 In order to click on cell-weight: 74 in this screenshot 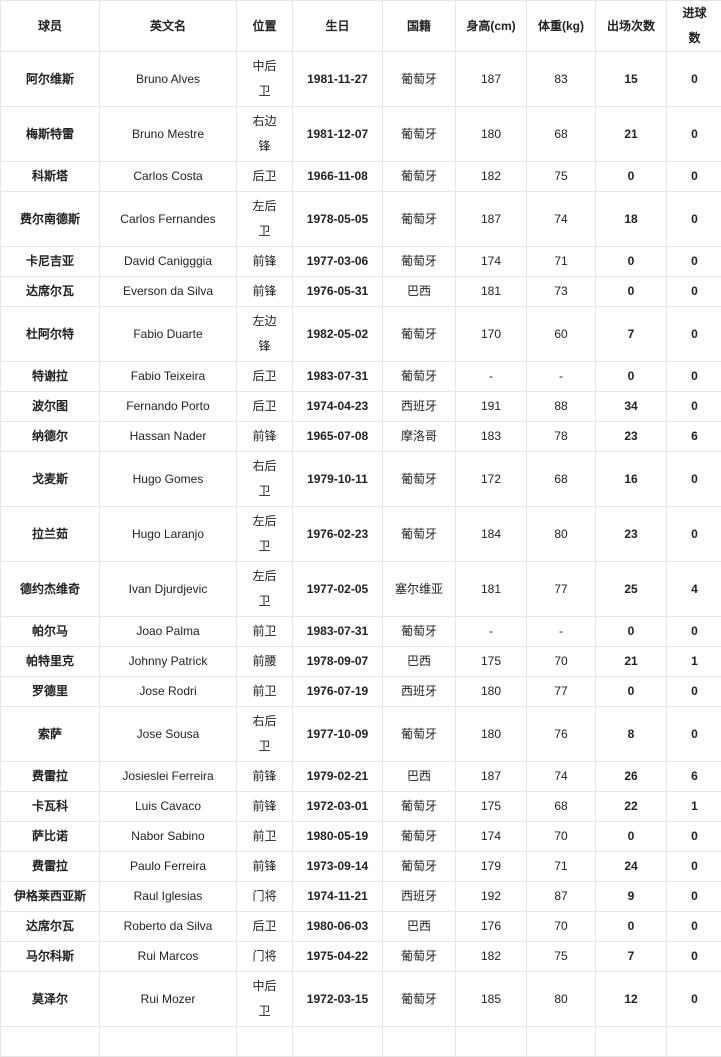, I will do `click(561, 219)`.